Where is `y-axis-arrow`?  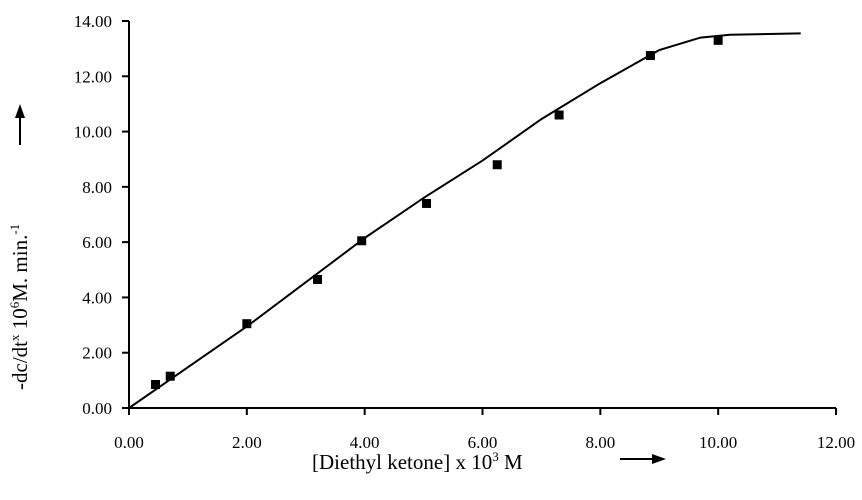 y-axis-arrow is located at coordinates (20, 124).